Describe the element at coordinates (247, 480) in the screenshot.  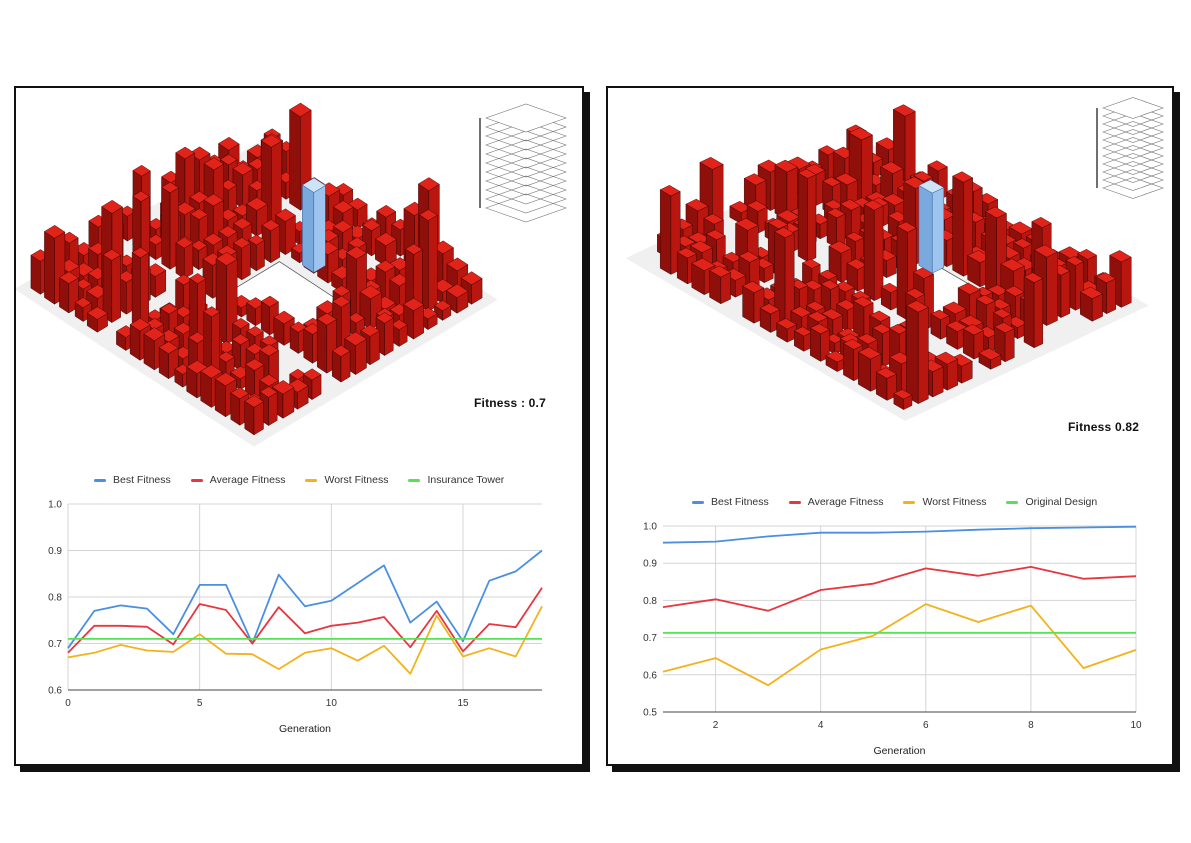
I see `legend-label-average: Average Fitness` at that location.